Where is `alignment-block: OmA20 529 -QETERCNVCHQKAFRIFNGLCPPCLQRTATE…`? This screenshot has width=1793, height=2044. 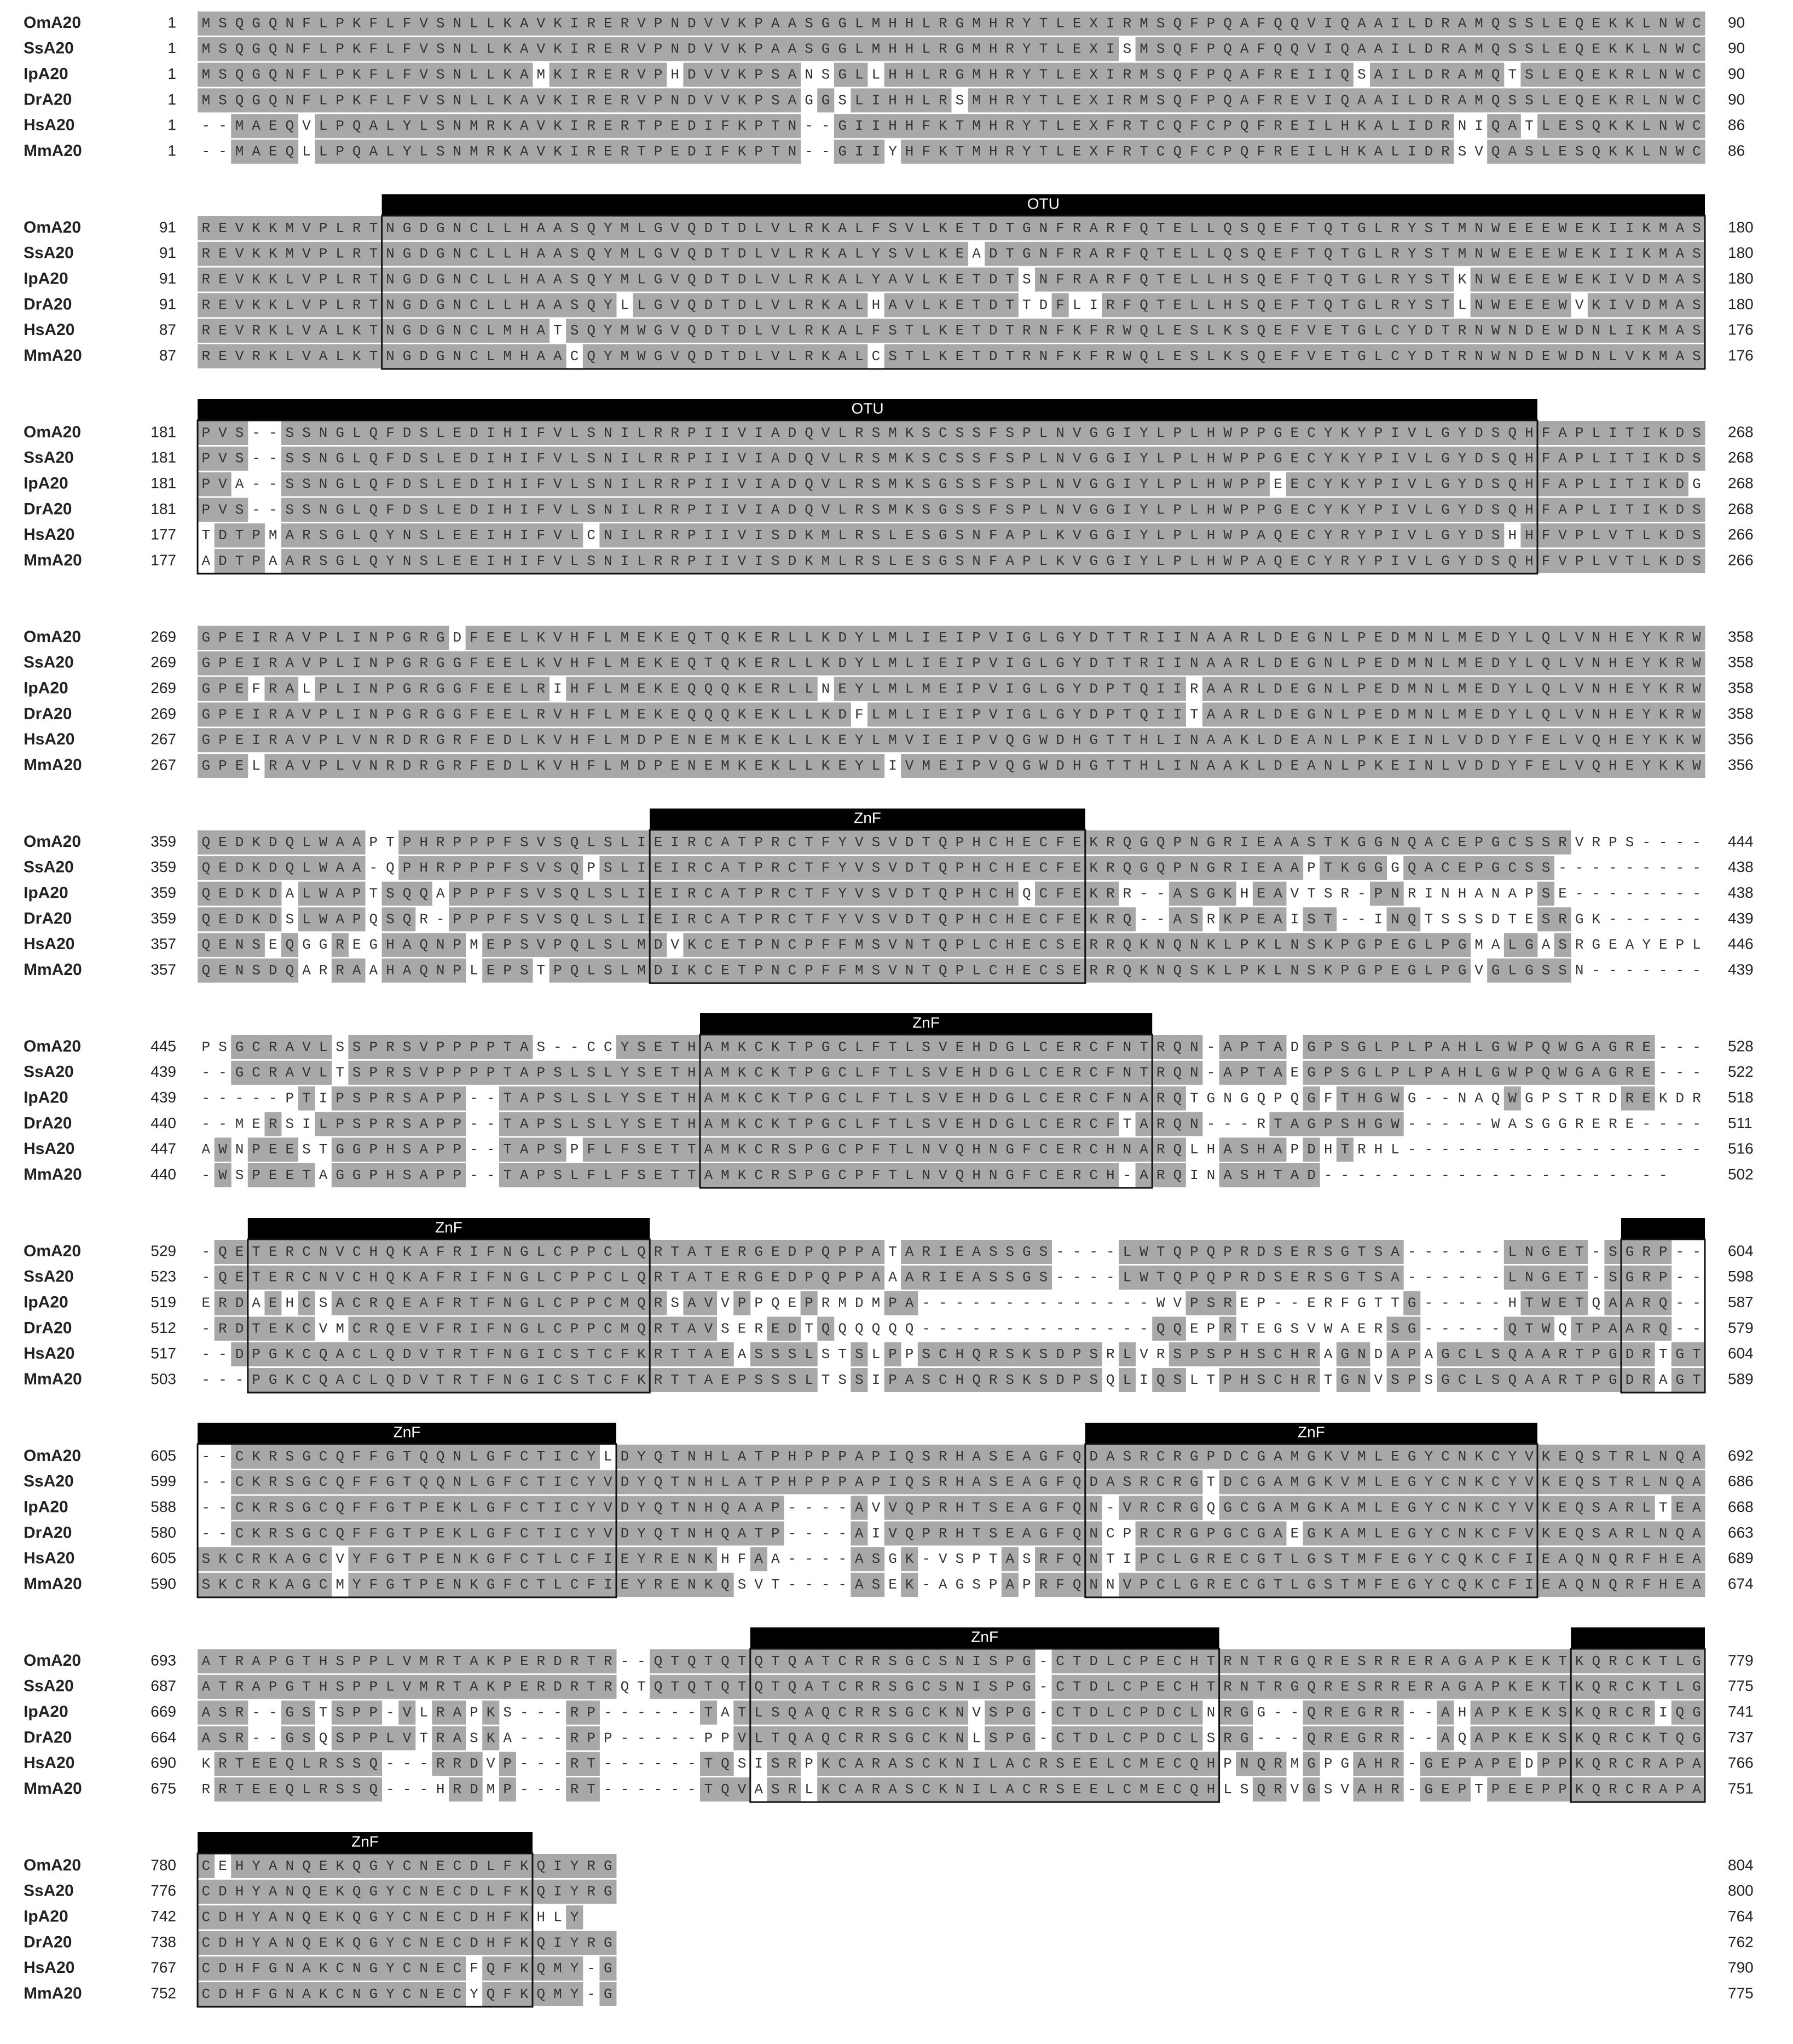
alignment-block: OmA20 529 -QETERCNVCHQKAFRIFNGLCPPCLQRTATE… is located at coordinates (889, 1306).